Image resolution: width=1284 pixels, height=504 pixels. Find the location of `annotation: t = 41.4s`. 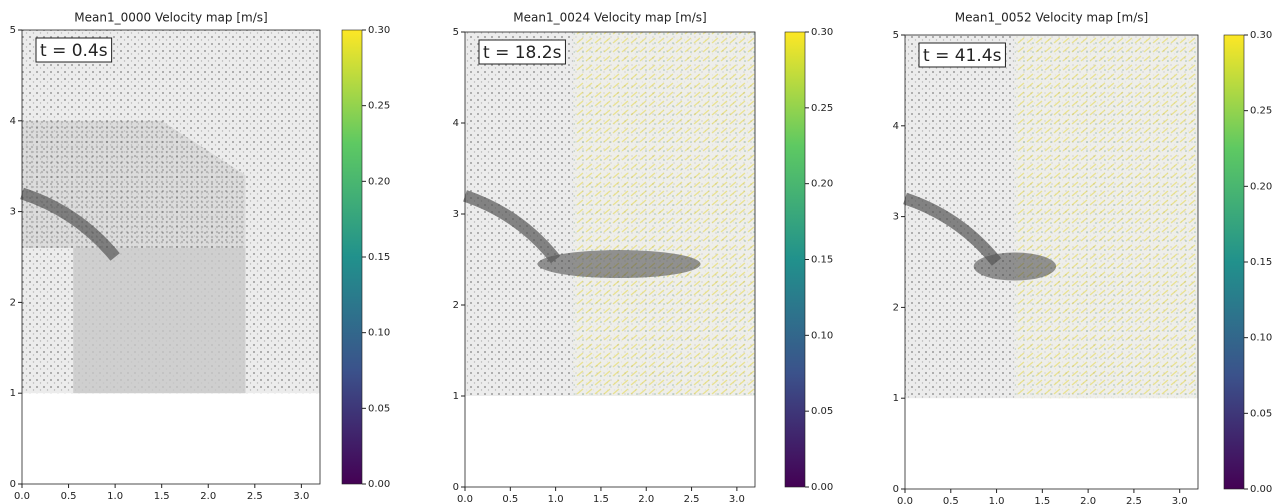

annotation: t = 41.4s is located at coordinates (962, 56).